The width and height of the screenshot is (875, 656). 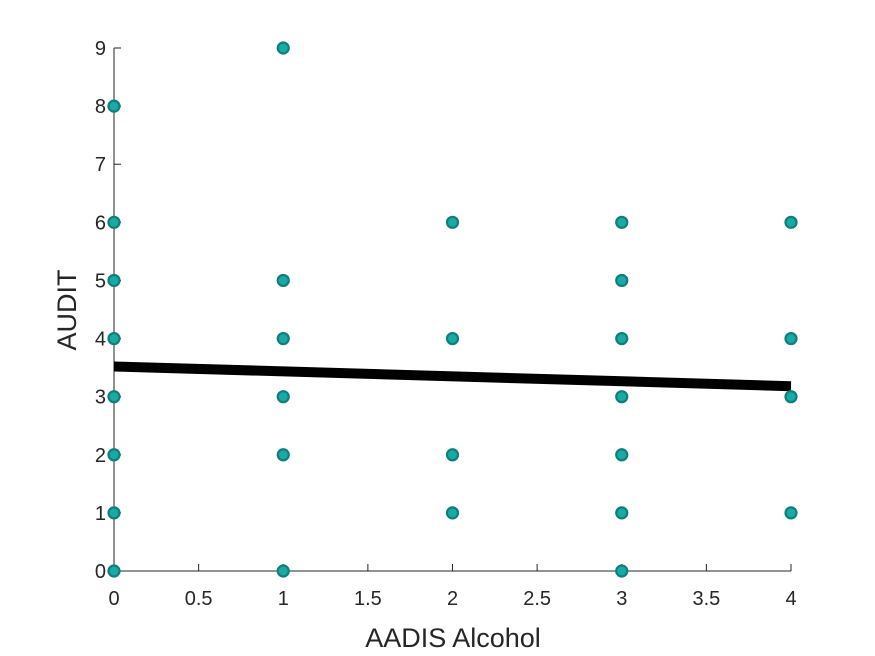 What do you see at coordinates (452, 599) in the screenshot?
I see `x-tick-label: 2` at bounding box center [452, 599].